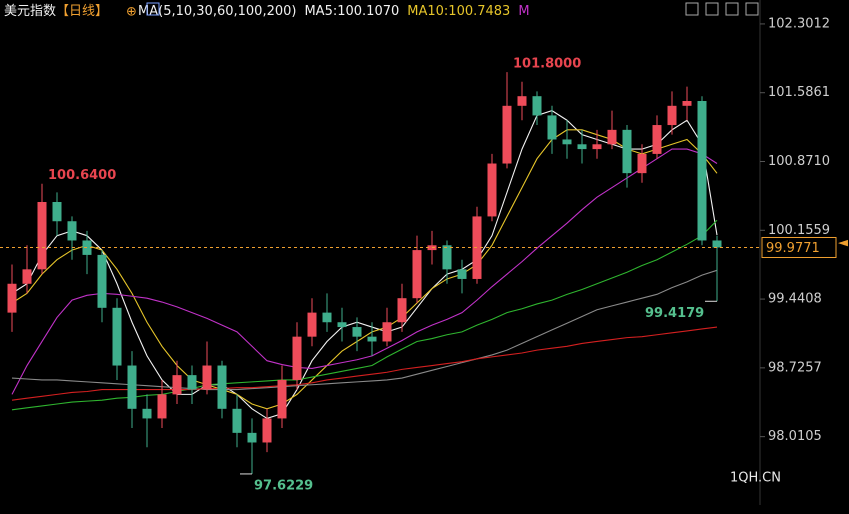 Image resolution: width=849 pixels, height=514 pixels. Describe the element at coordinates (82, 175) in the screenshot. I see `high-label: 100.6400` at that location.